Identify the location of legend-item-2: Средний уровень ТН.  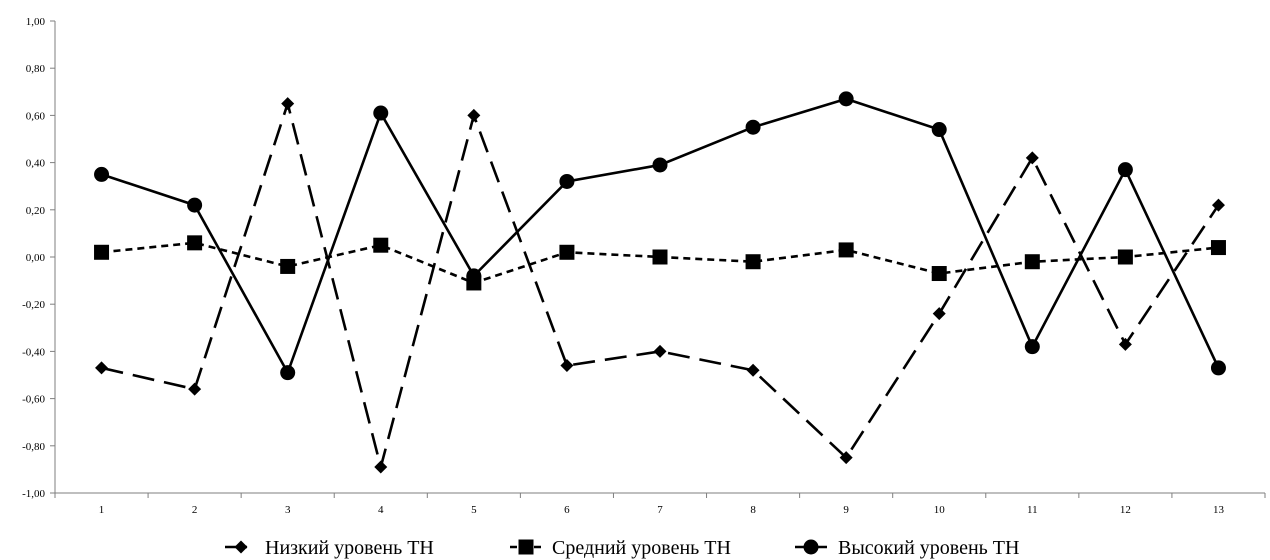
(620, 548).